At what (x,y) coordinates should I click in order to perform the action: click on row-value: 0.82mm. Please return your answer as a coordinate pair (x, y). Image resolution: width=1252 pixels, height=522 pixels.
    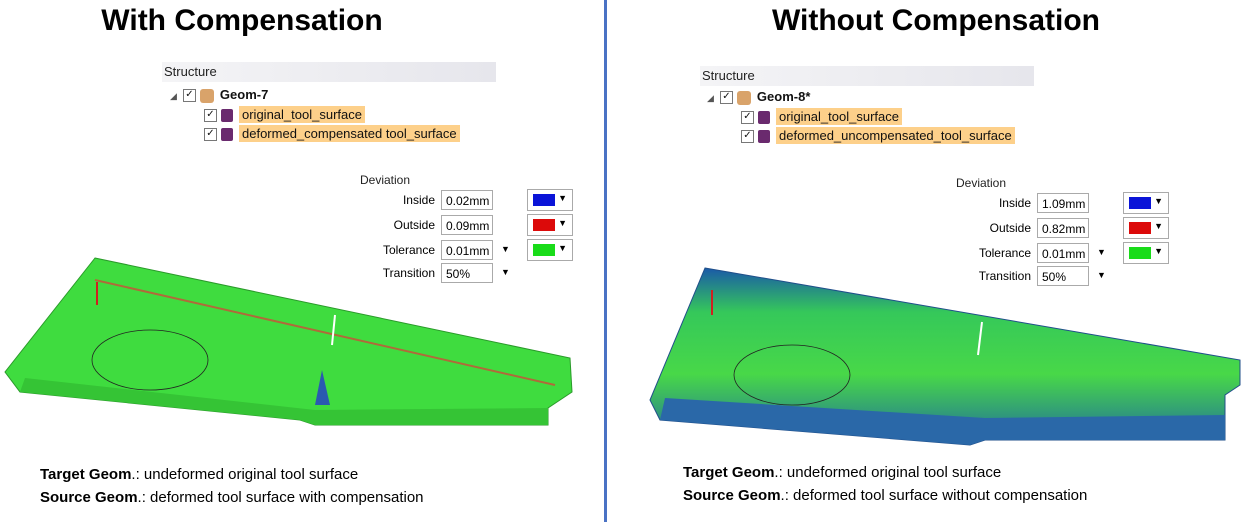
    Looking at the image, I should click on (1063, 228).